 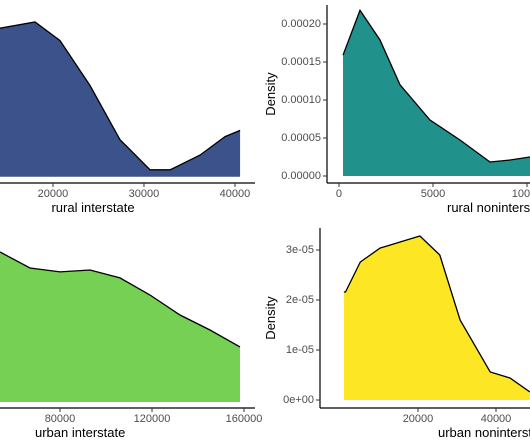 I want to click on x-tick-label: 160000, so click(x=244, y=419).